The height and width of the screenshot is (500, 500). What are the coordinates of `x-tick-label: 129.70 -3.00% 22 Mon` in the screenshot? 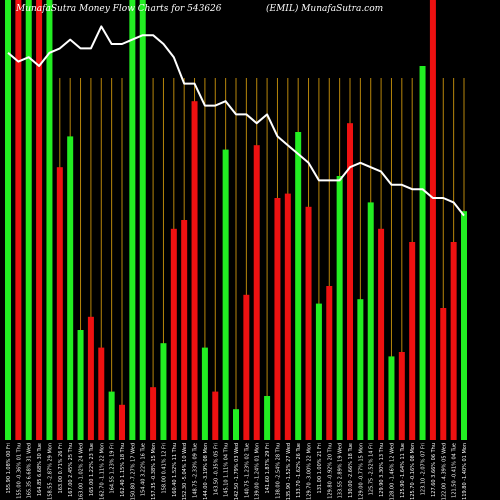 It's located at (310, 471).